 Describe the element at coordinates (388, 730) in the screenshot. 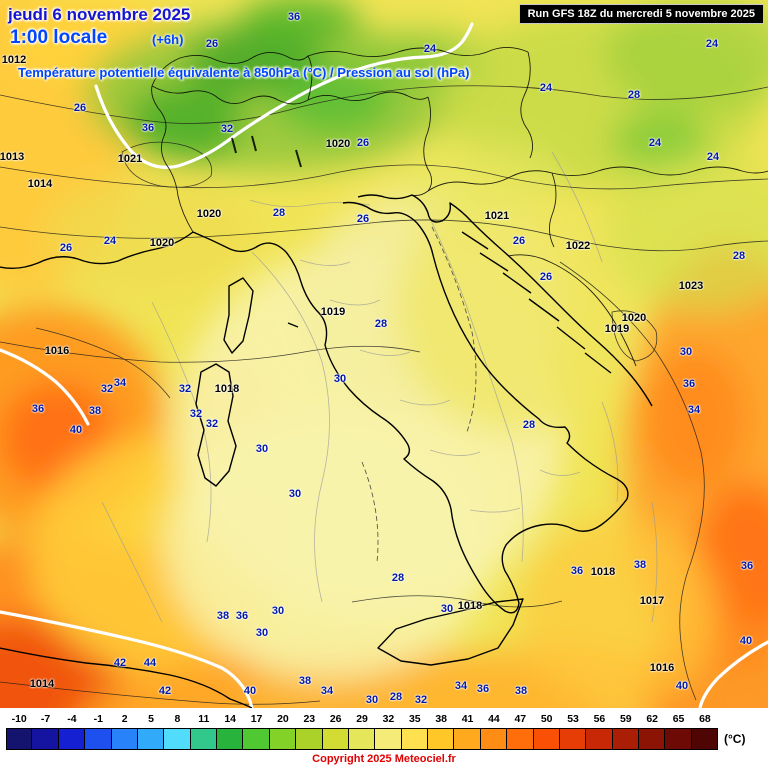

I see `colorbar-segment: 32` at that location.